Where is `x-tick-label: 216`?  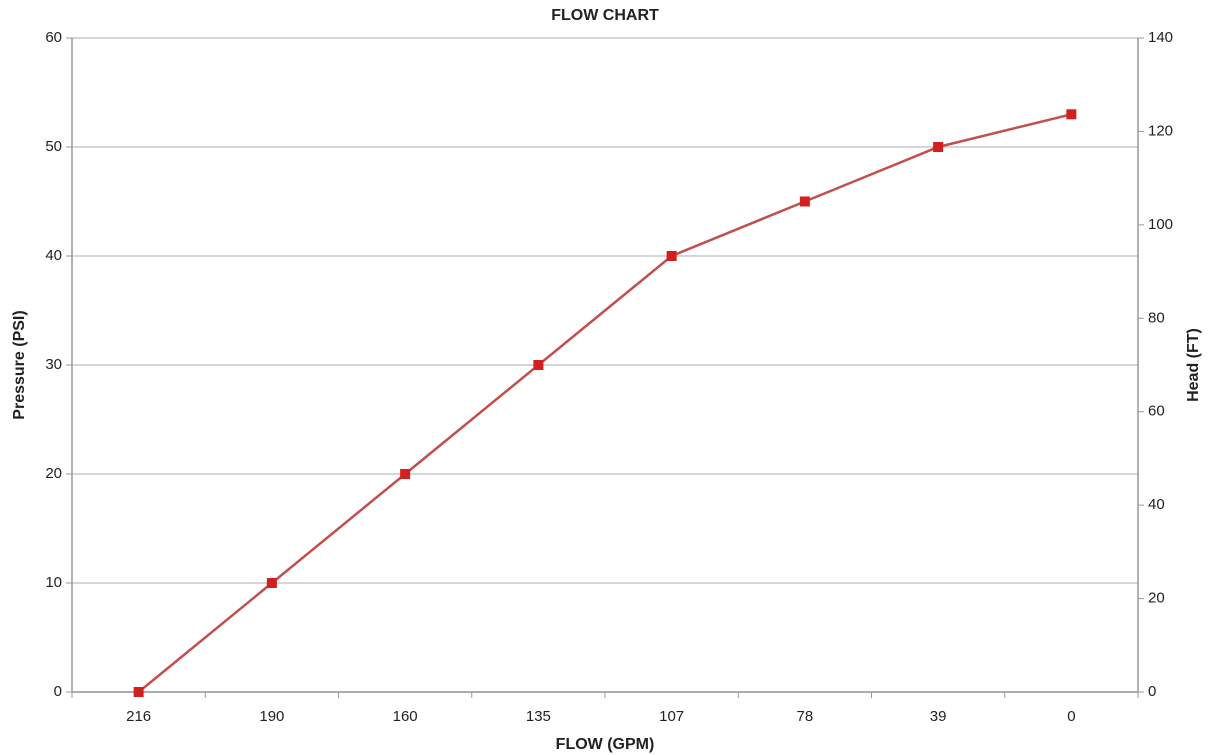
x-tick-label: 216 is located at coordinates (138, 716).